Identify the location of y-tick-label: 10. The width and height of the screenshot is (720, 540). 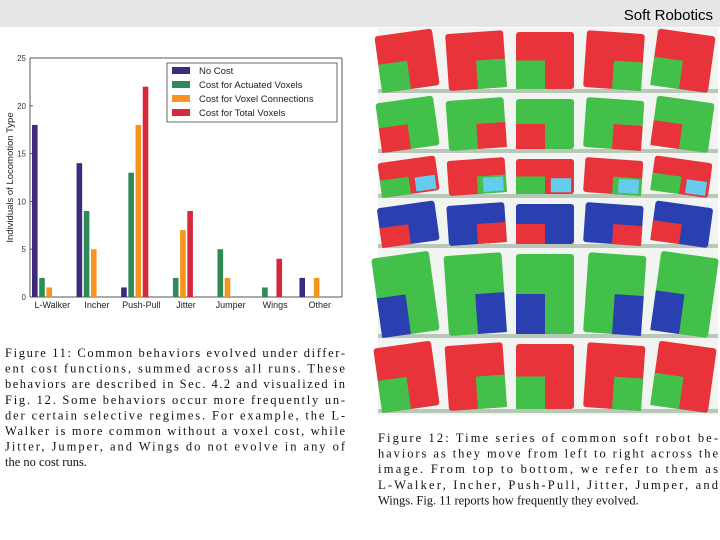
(21, 201).